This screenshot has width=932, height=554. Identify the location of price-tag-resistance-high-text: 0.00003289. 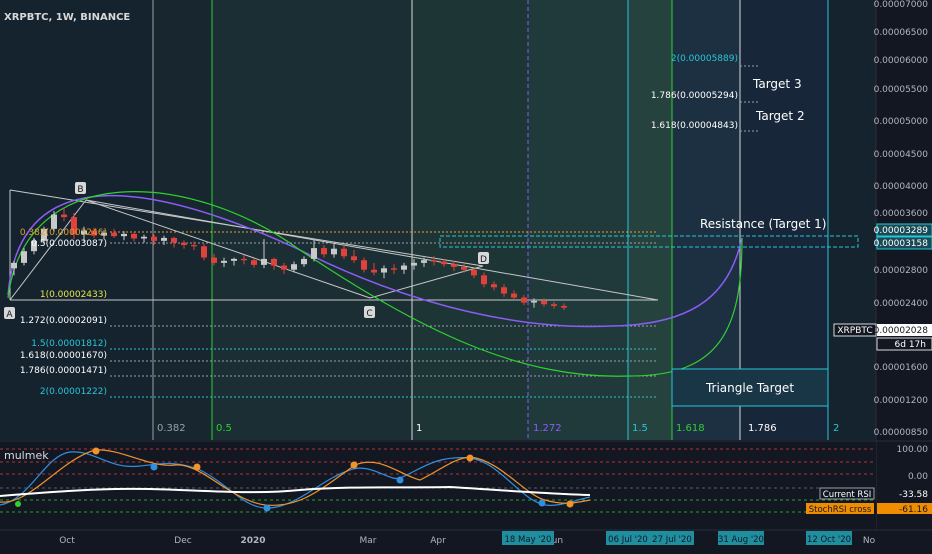
(901, 231).